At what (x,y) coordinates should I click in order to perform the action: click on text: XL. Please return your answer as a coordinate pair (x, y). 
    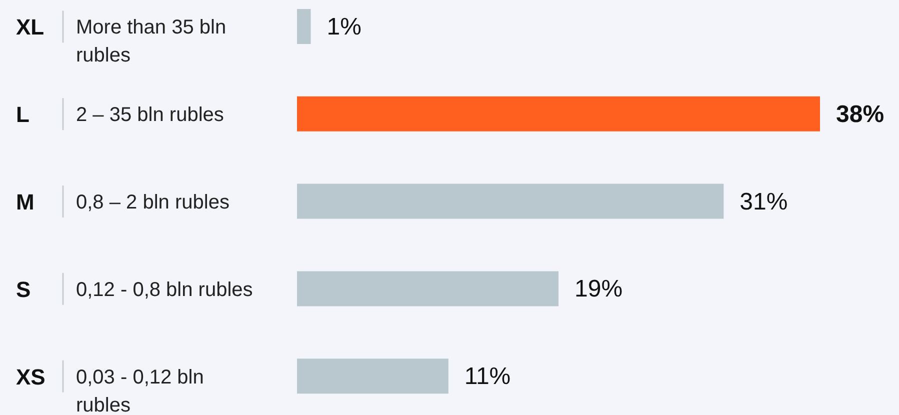
    Looking at the image, I should click on (30, 27).